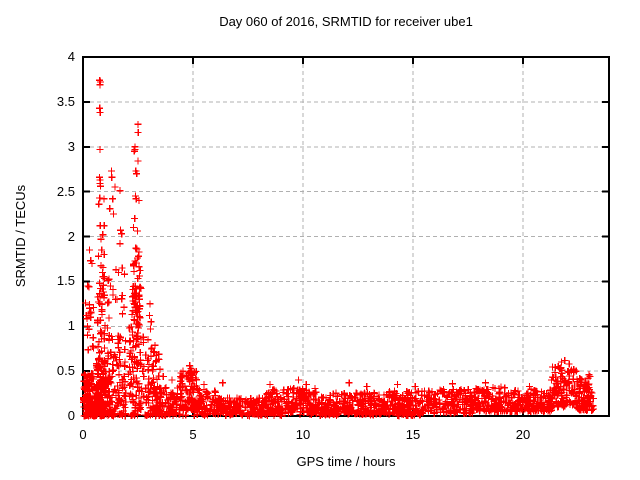  I want to click on y-tick-label: 3, so click(71, 146).